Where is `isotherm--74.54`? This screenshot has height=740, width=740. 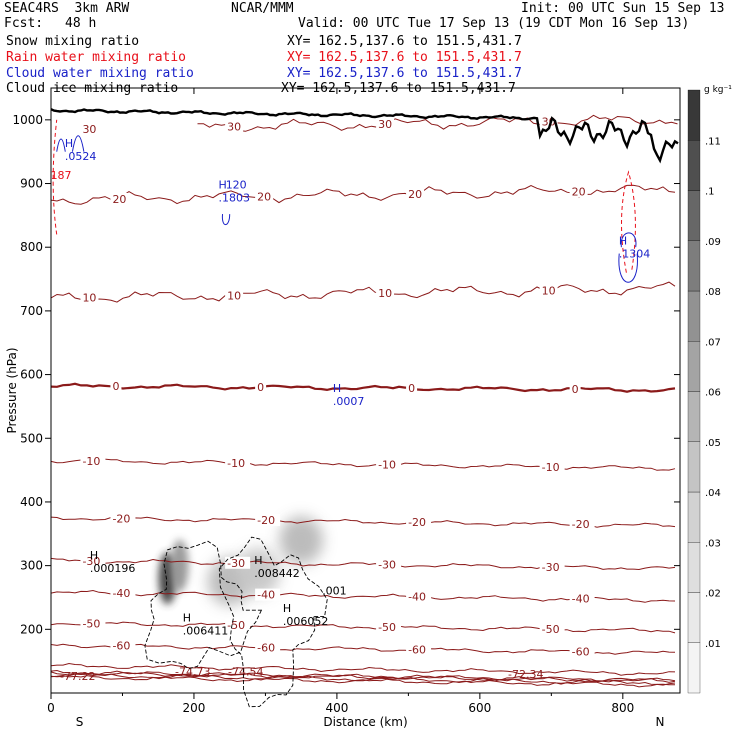 isotherm--74.54 is located at coordinates (363, 676).